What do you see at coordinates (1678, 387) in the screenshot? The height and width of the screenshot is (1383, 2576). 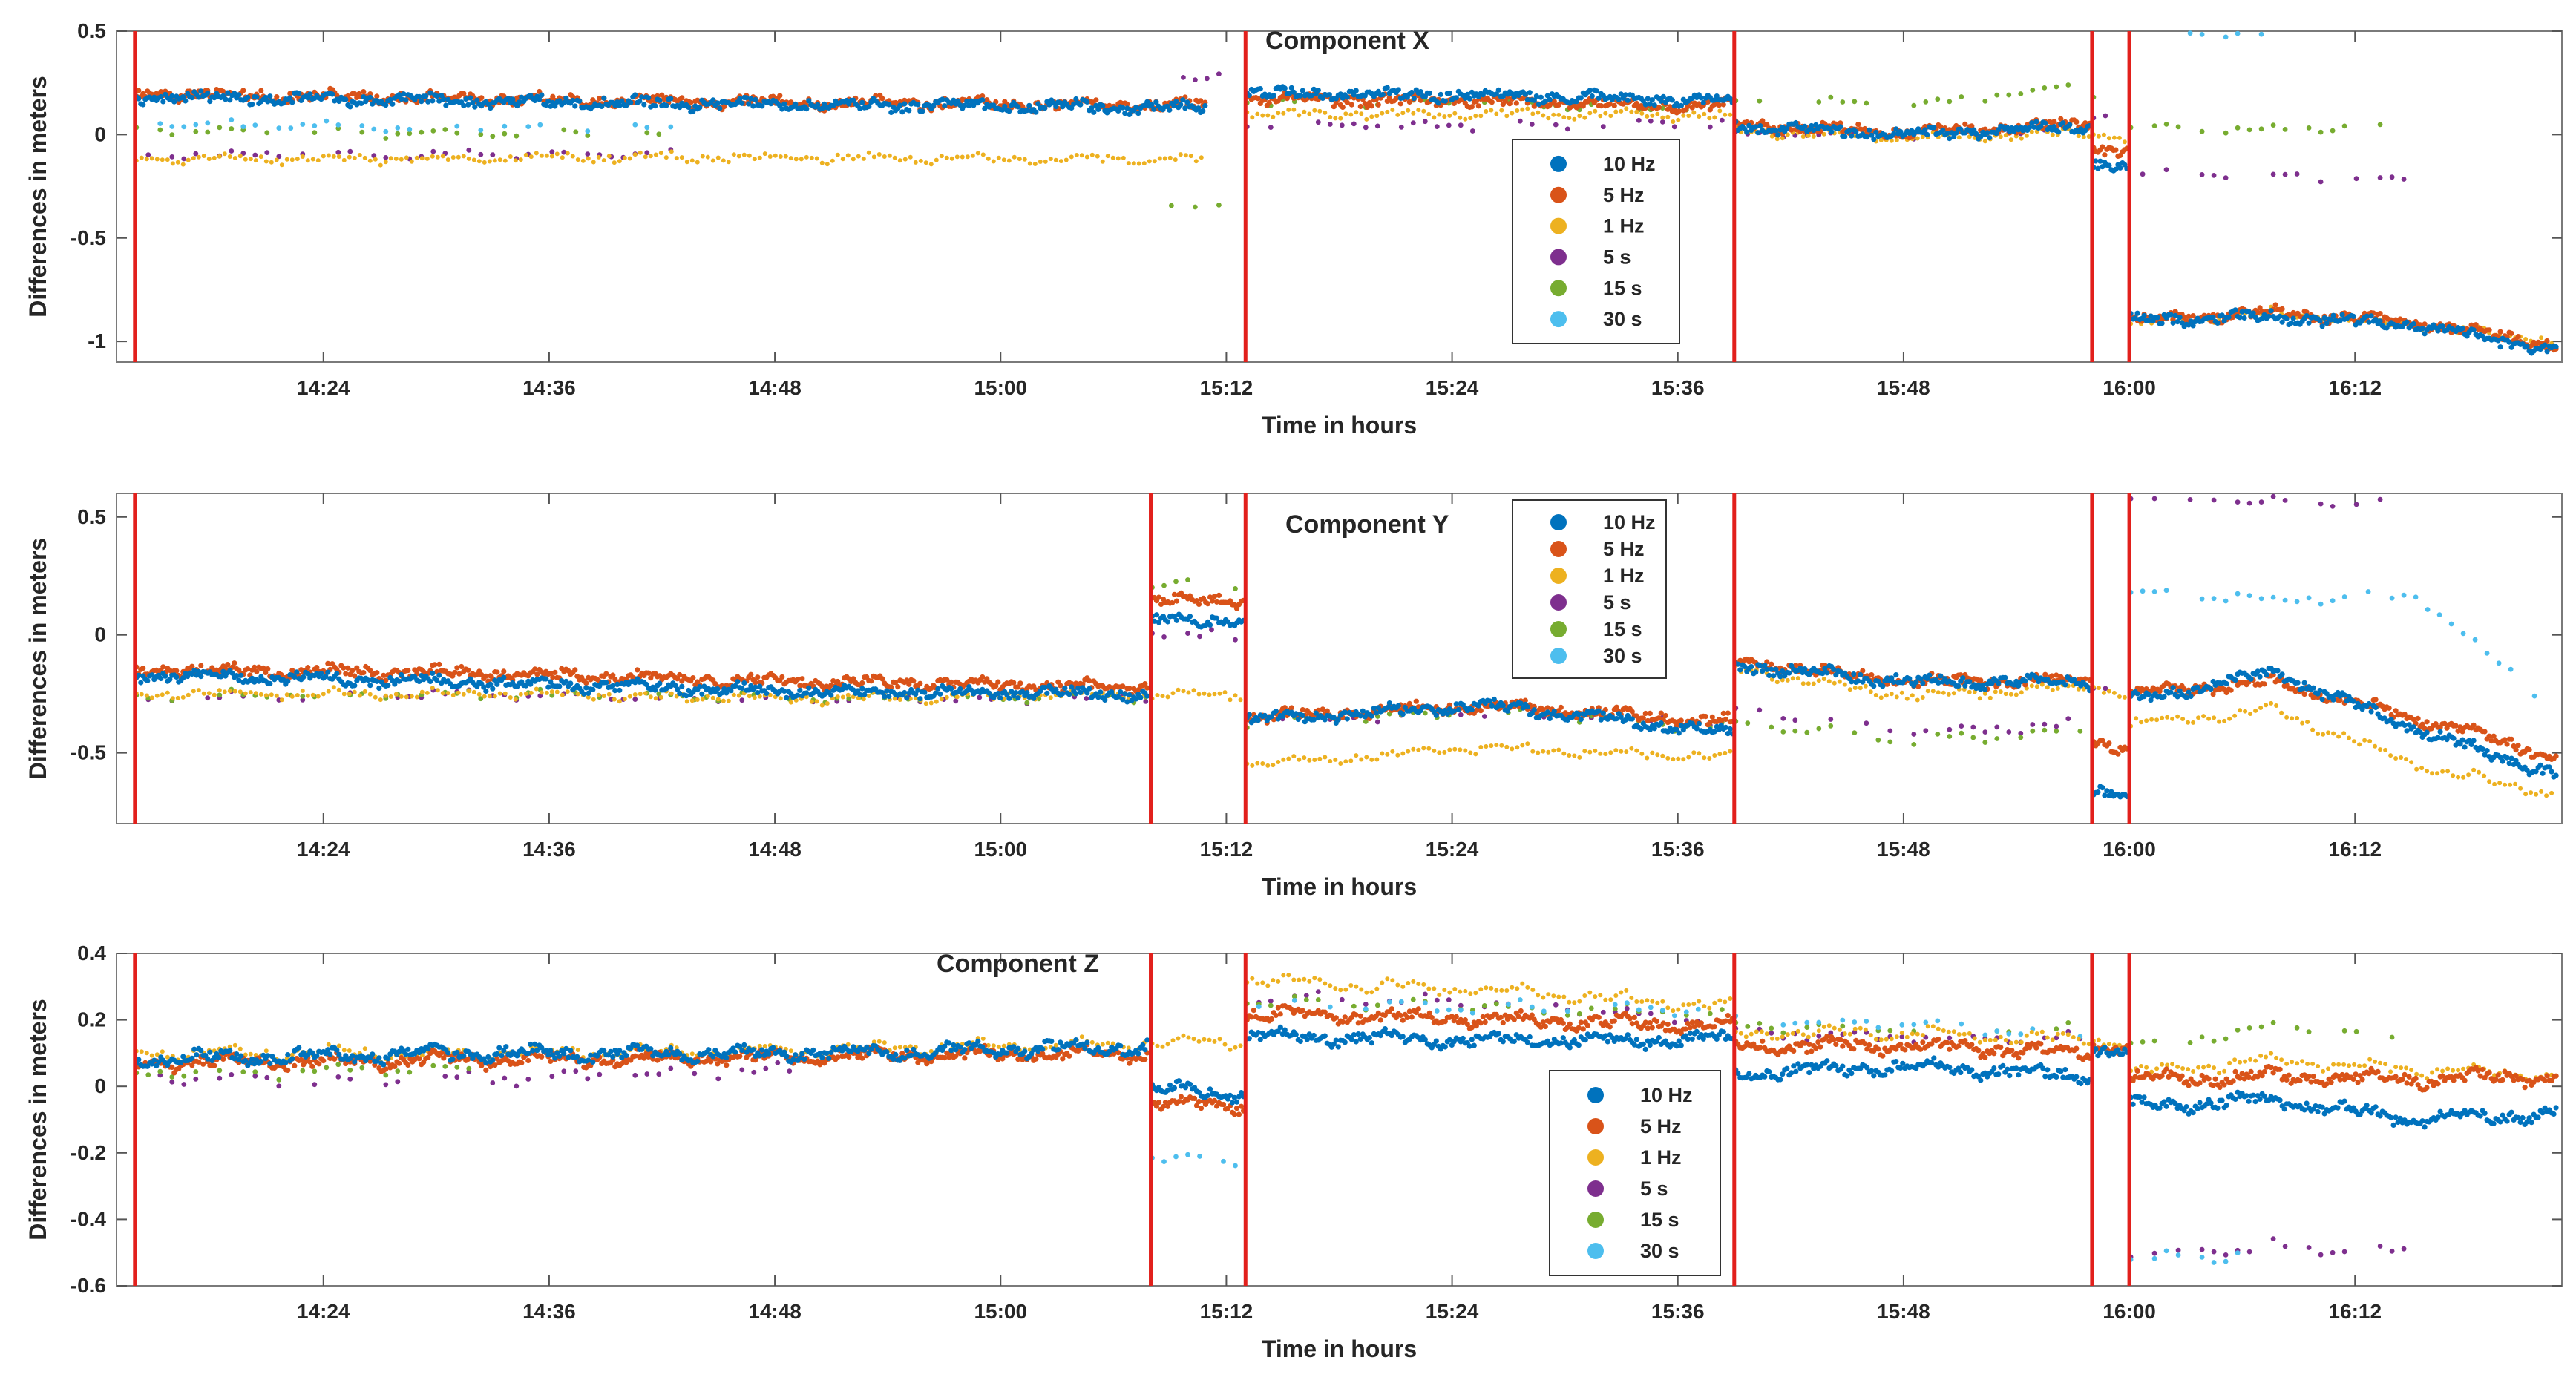 I see `x-tick-label: 15:36` at bounding box center [1678, 387].